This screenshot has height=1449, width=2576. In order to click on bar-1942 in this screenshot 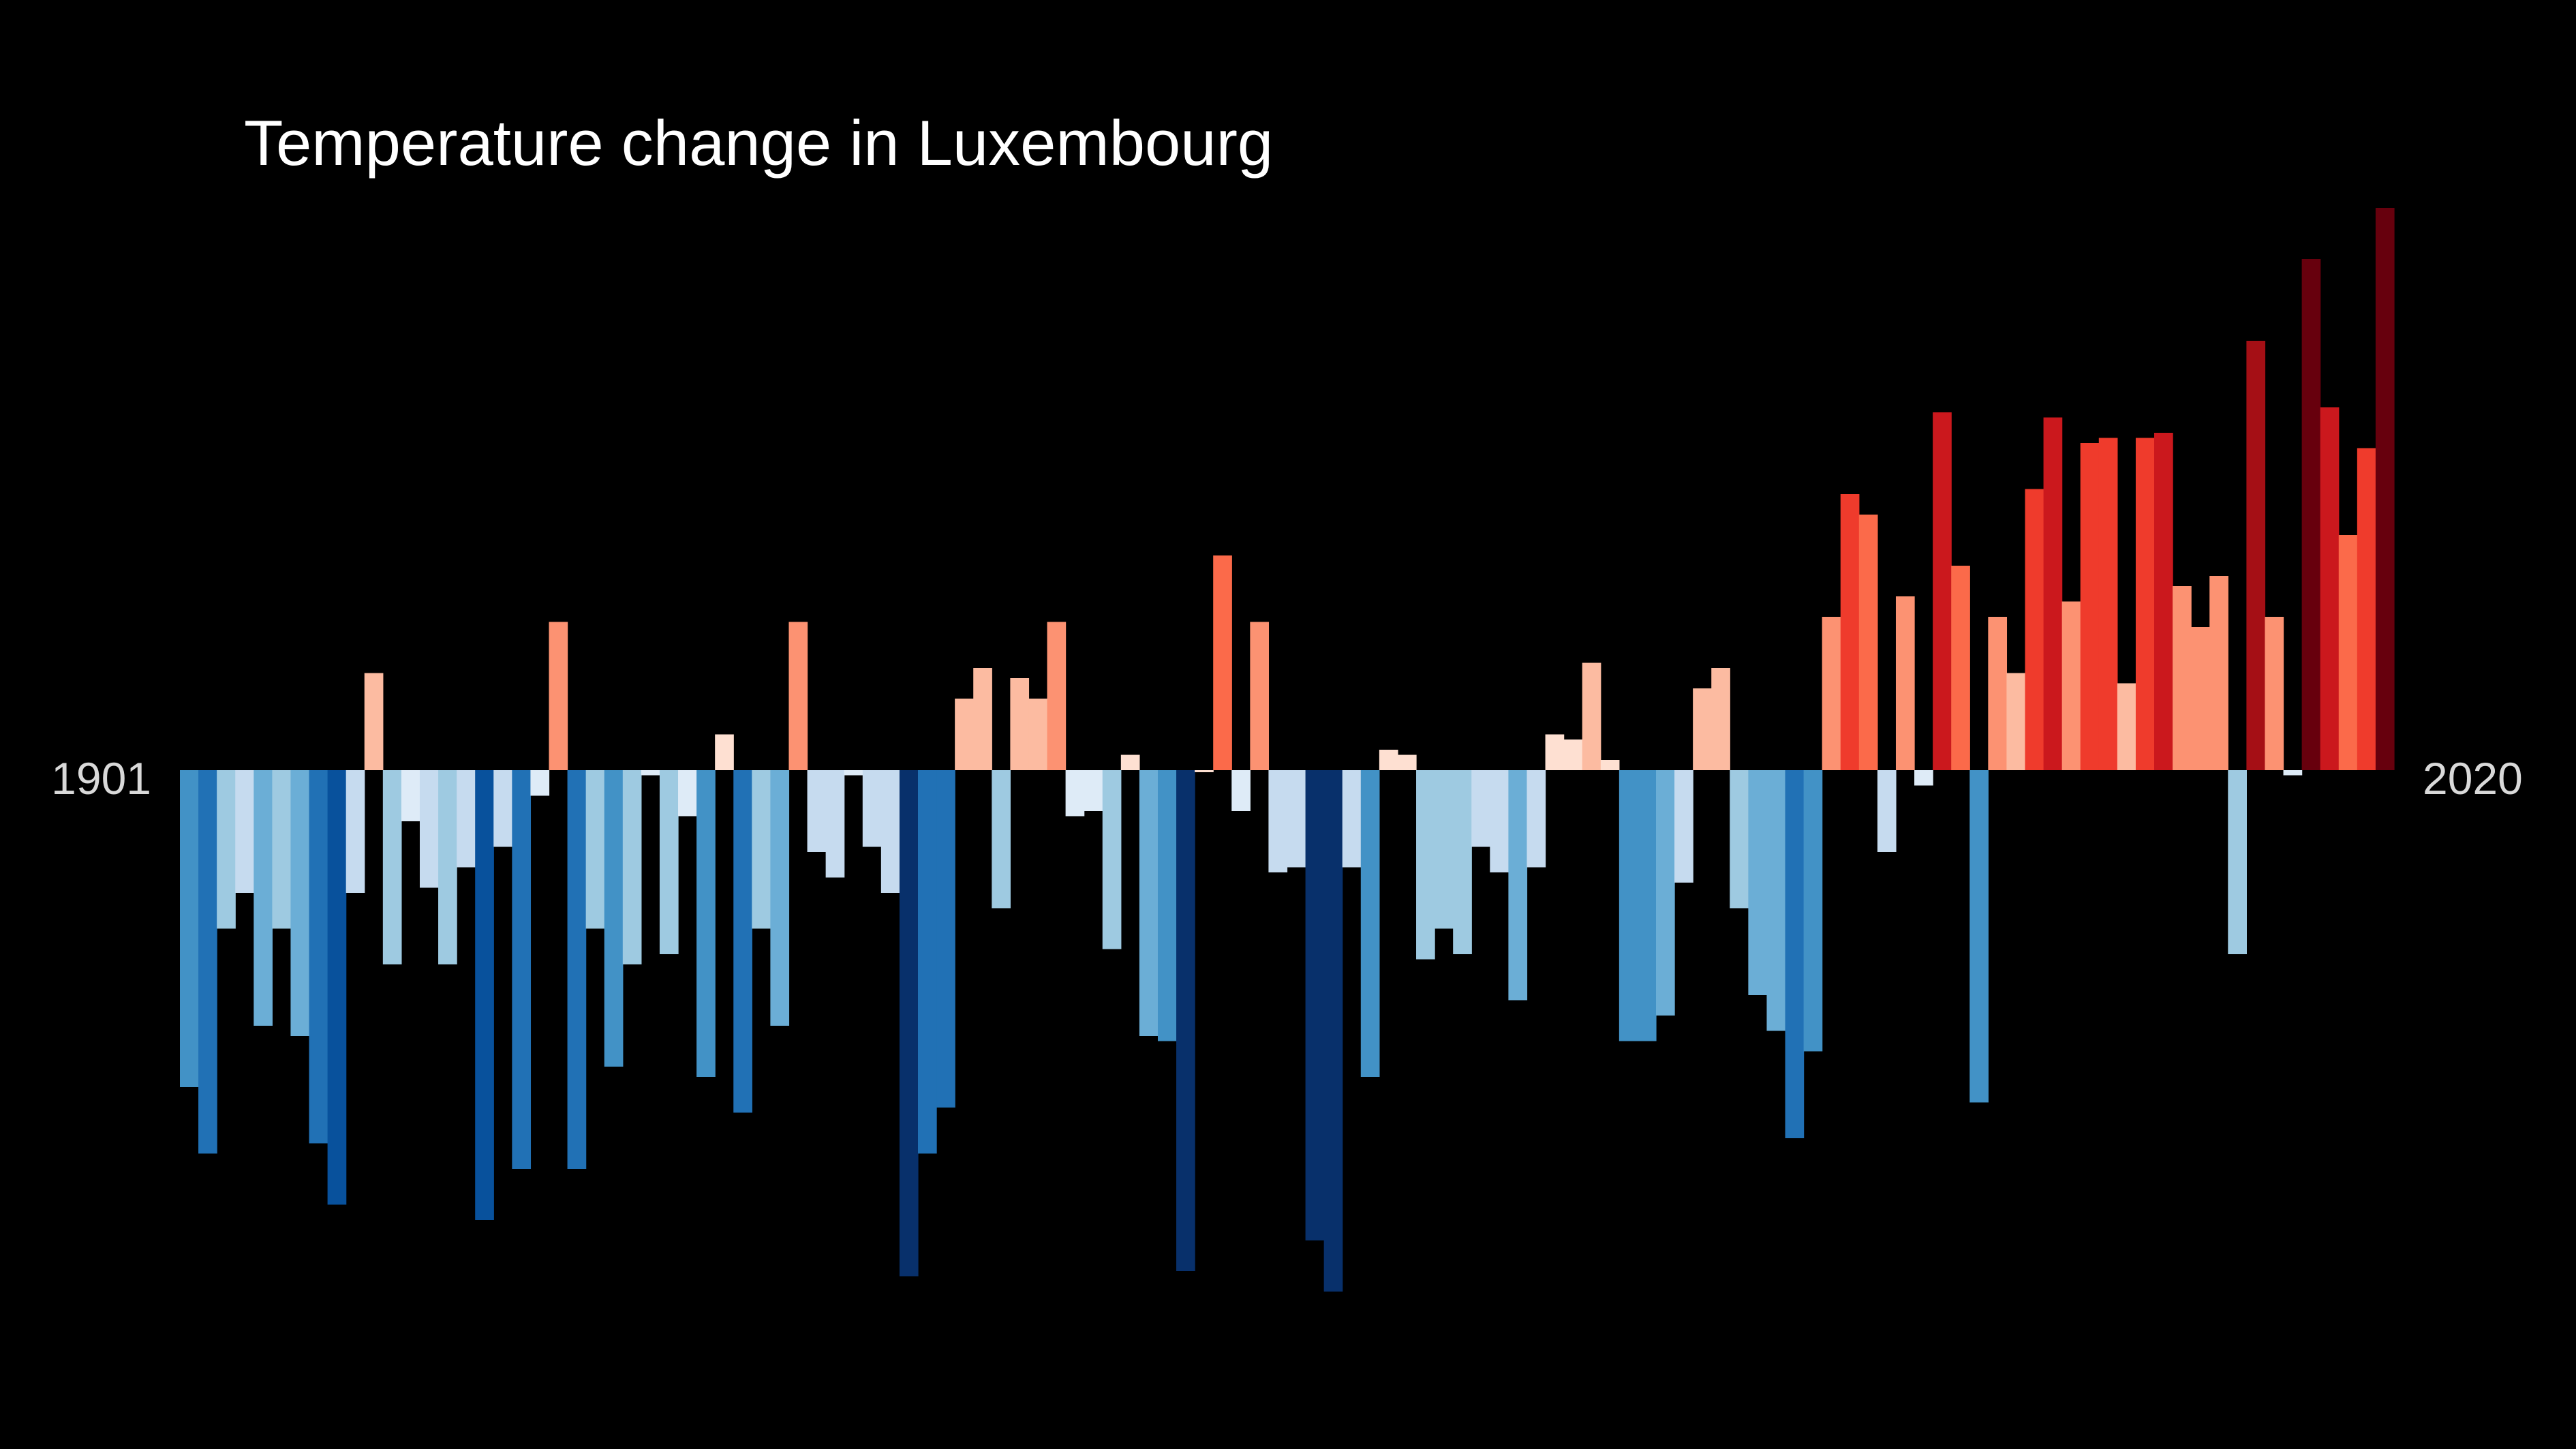, I will do `click(946, 939)`.